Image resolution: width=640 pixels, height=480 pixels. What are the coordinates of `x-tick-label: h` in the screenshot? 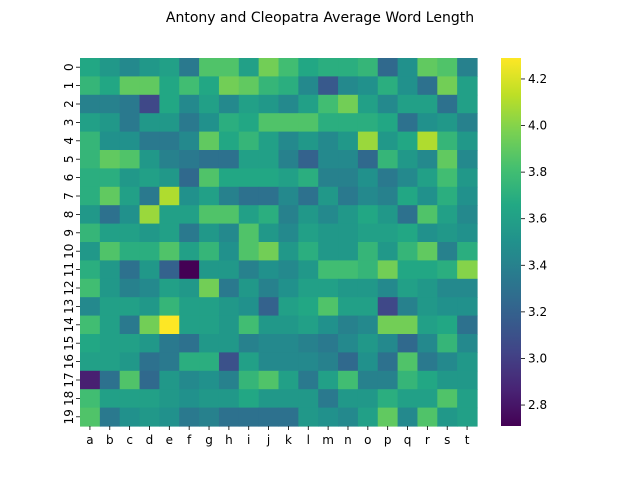 It's located at (229, 440).